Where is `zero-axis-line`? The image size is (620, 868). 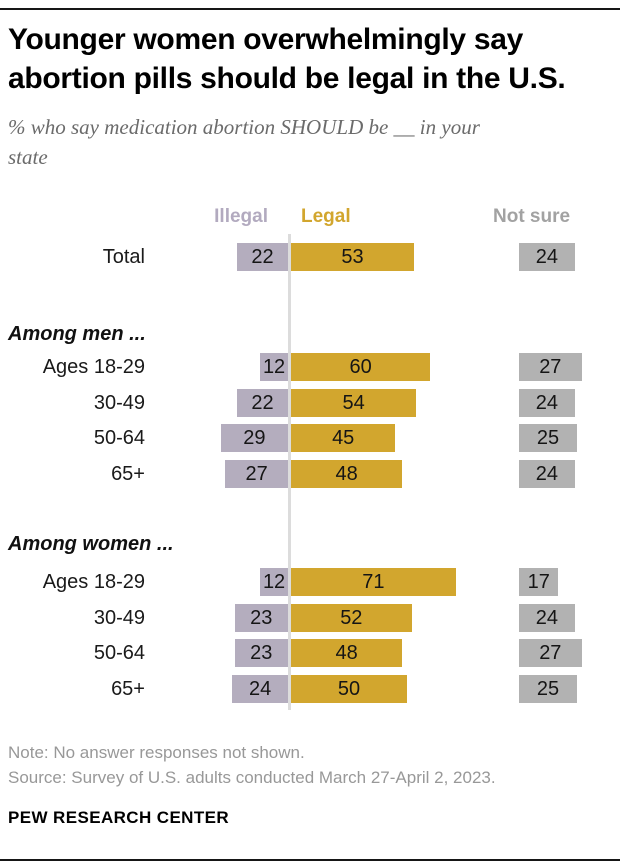
zero-axis-line is located at coordinates (289, 472).